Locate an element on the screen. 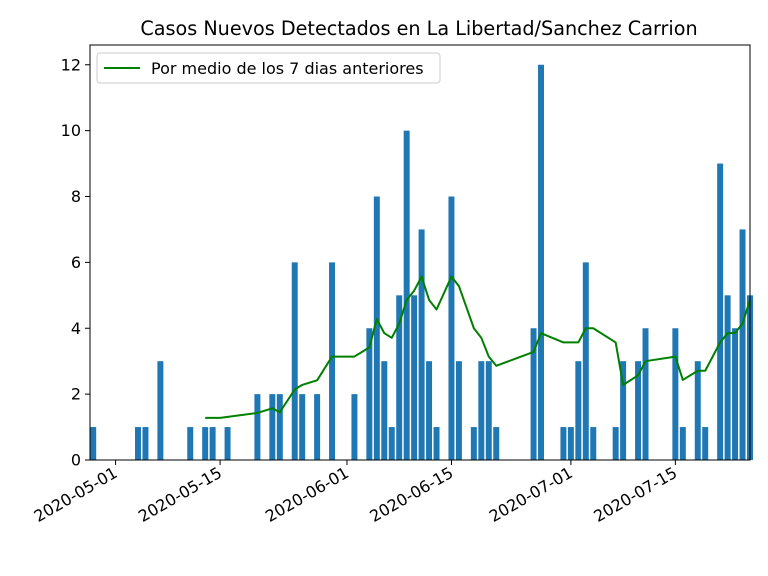 The image size is (768, 576). y-tick-label: 8 is located at coordinates (76, 196).